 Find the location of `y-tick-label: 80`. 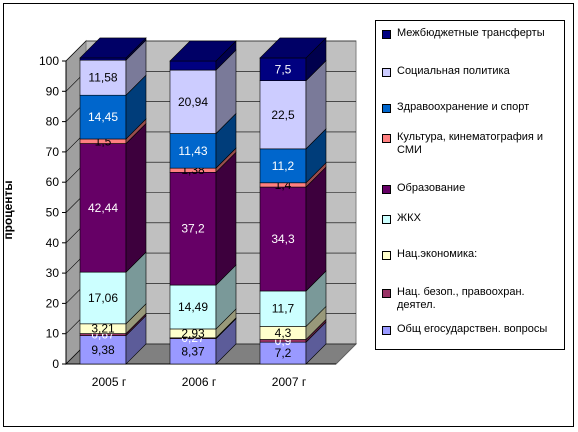

y-tick-label: 80 is located at coordinates (53, 122).